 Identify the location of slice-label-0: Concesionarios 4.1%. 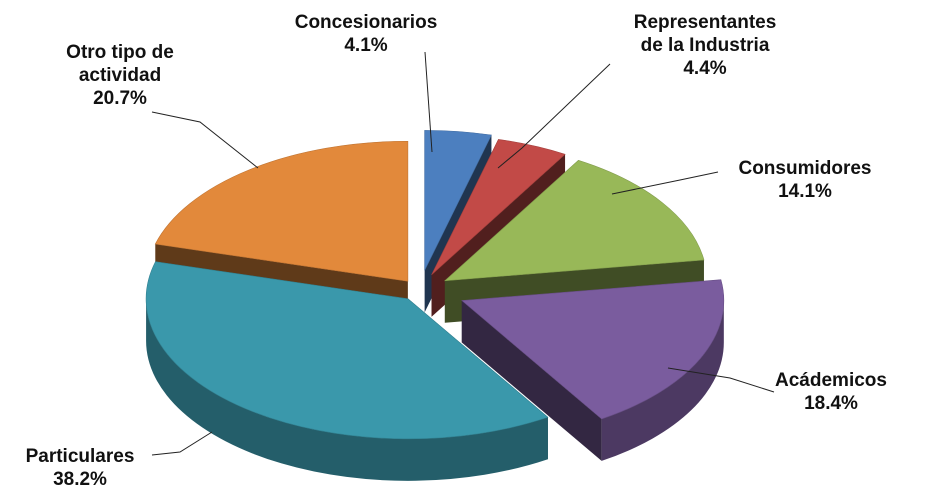
(366, 34).